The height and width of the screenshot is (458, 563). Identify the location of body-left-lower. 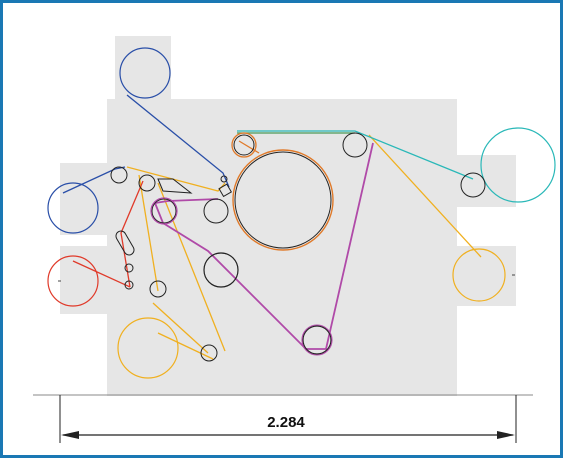
(90, 280).